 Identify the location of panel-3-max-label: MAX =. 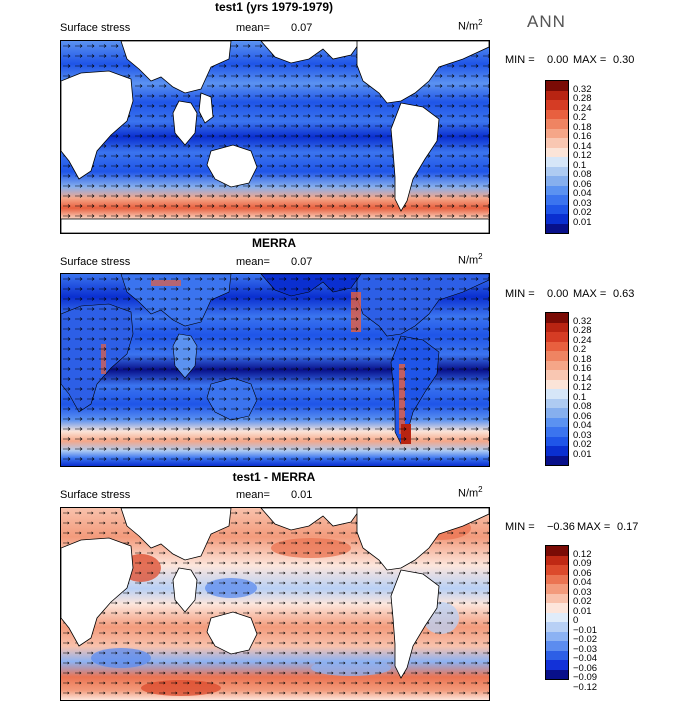
(594, 527).